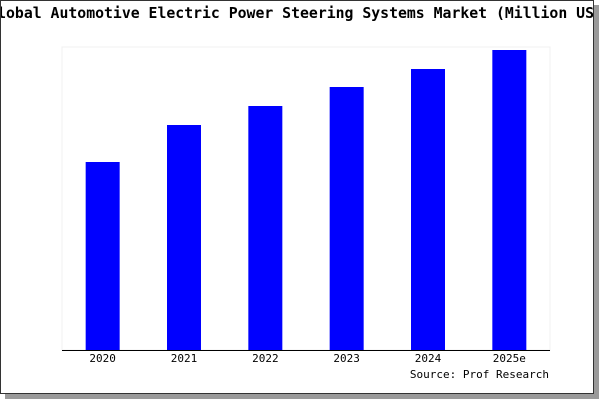  What do you see at coordinates (265, 358) in the screenshot?
I see `x-tick-label: 2022` at bounding box center [265, 358].